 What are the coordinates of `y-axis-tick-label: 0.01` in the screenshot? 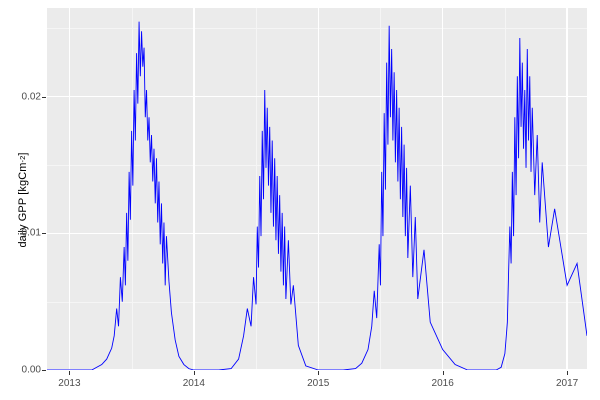 It's located at (31, 233).